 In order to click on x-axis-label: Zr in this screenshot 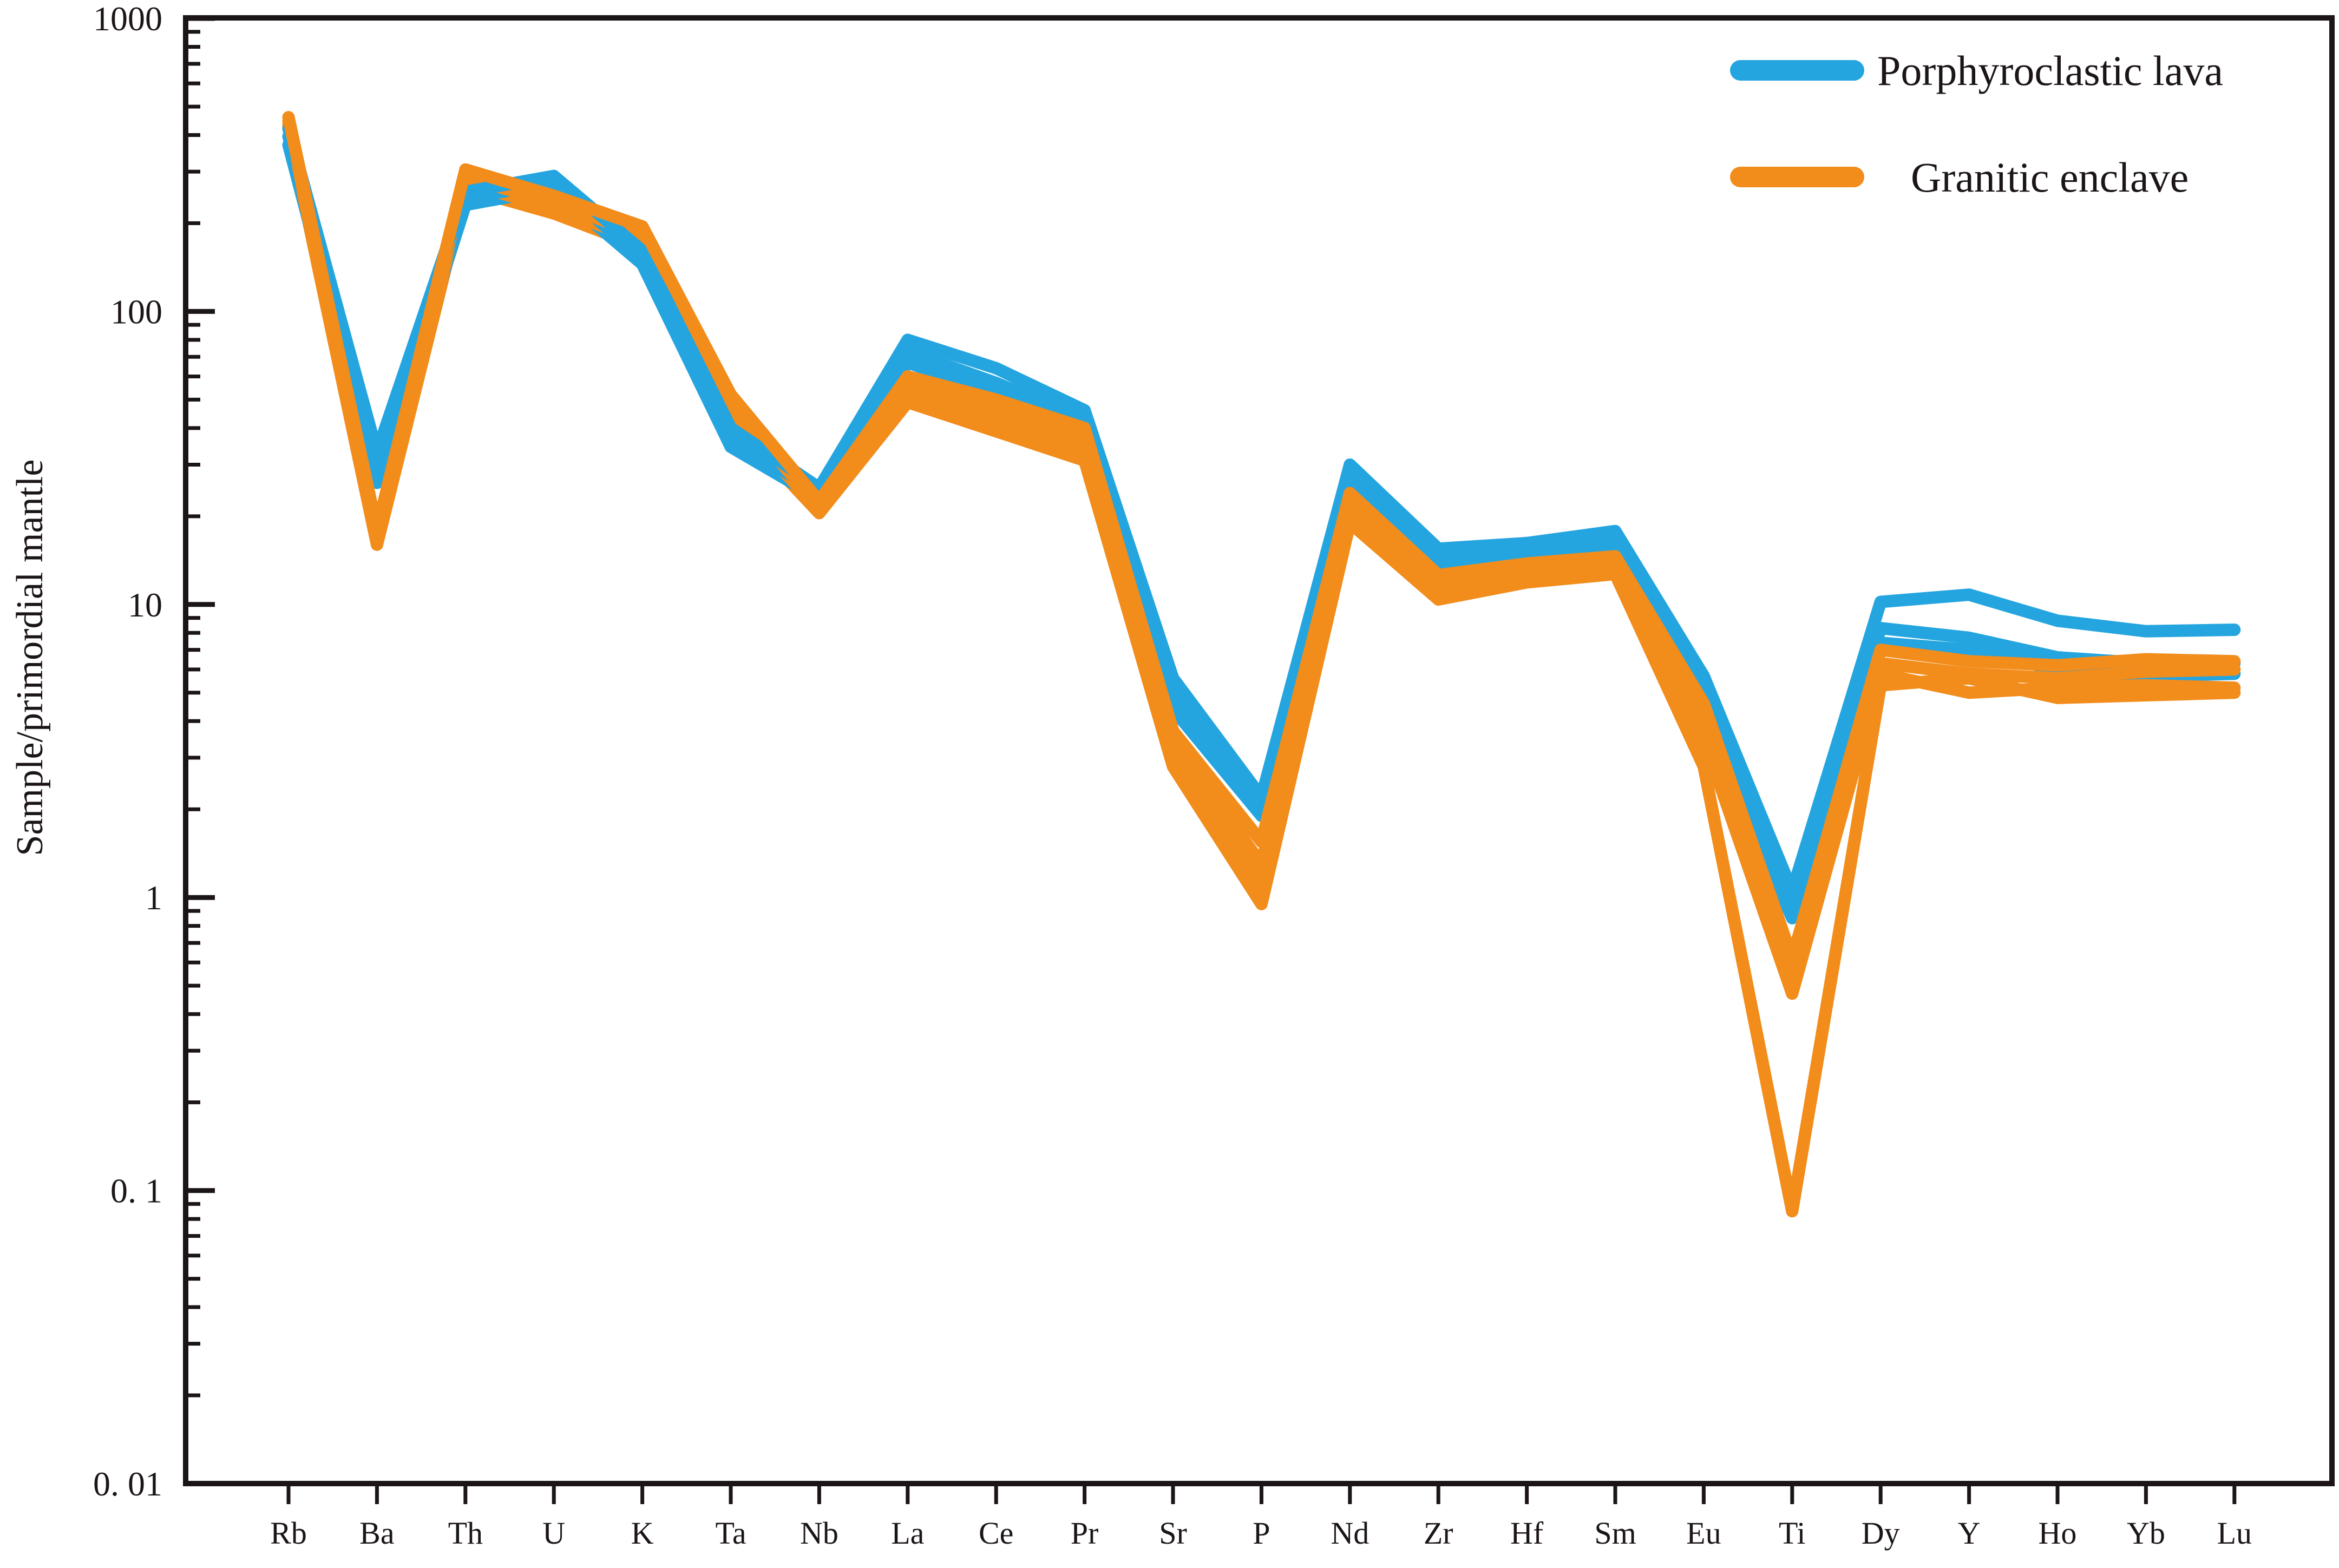, I will do `click(1438, 1533)`.